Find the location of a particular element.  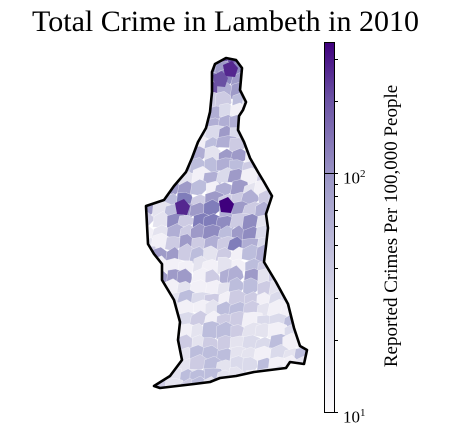

colorbar-tick-label: 102 is located at coordinates (354, 178).